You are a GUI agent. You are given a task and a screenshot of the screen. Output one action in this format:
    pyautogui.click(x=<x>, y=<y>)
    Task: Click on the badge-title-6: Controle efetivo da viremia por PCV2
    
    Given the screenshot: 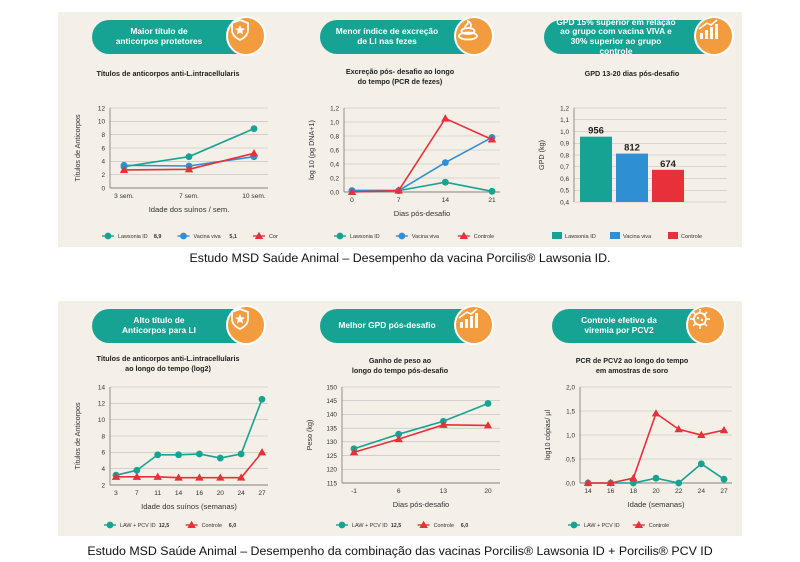 What is the action you would take?
    pyautogui.click(x=619, y=325)
    